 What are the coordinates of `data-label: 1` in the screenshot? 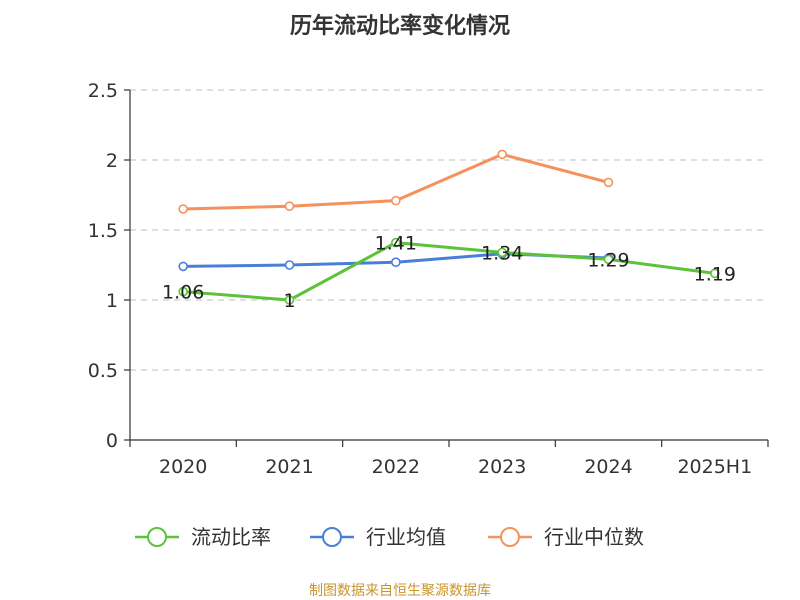 It's located at (289, 301).